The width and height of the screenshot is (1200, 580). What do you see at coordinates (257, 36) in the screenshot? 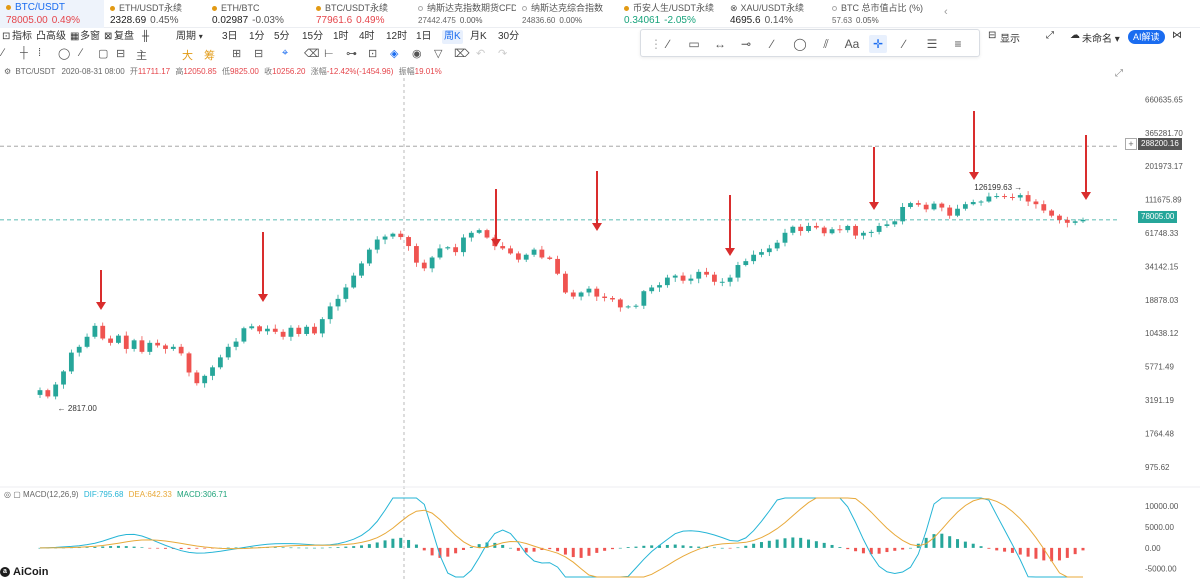
I see `timeframe-1: 1分` at bounding box center [257, 36].